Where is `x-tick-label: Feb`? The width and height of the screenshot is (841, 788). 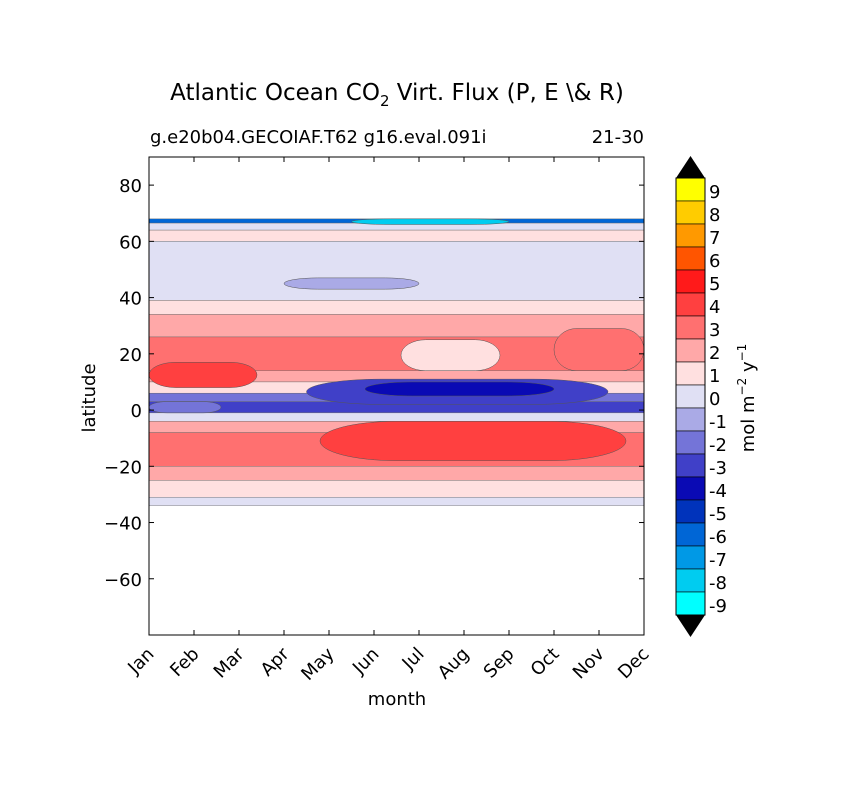 x-tick-label: Feb is located at coordinates (184, 662).